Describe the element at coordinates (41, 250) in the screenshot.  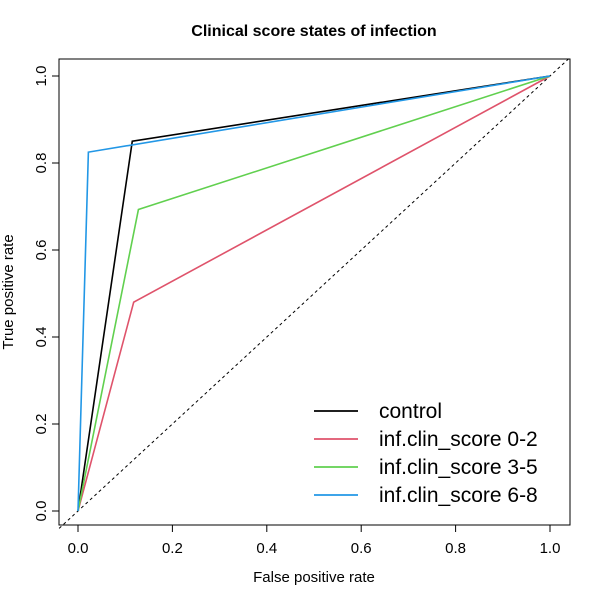
I see `y-tick-label: 0.6` at that location.